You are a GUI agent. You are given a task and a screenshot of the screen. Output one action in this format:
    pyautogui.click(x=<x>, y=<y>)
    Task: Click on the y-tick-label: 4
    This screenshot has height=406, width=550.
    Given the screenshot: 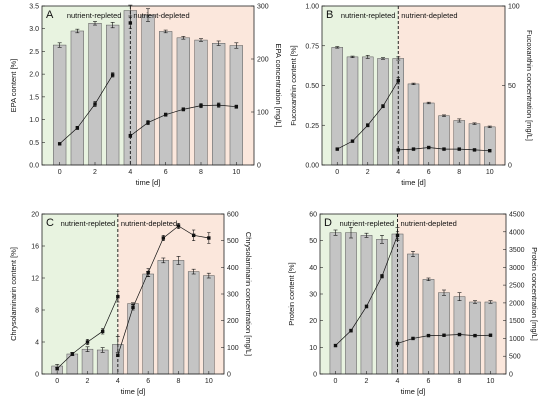 What is the action you would take?
    pyautogui.click(x=37, y=343)
    